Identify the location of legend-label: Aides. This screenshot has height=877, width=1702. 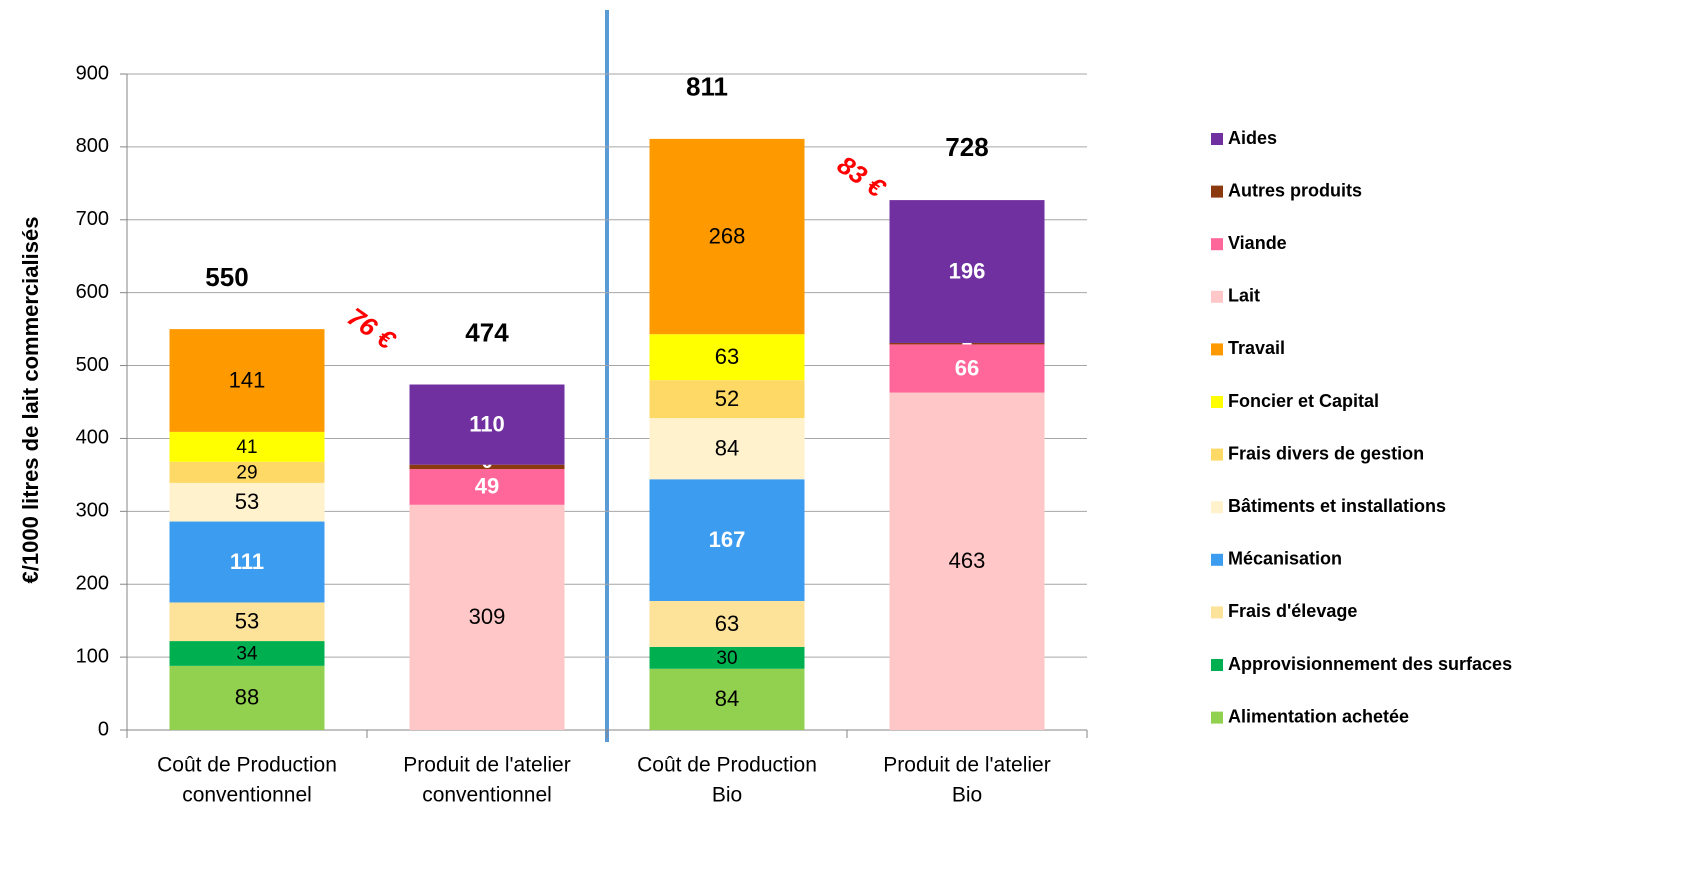
(1252, 138).